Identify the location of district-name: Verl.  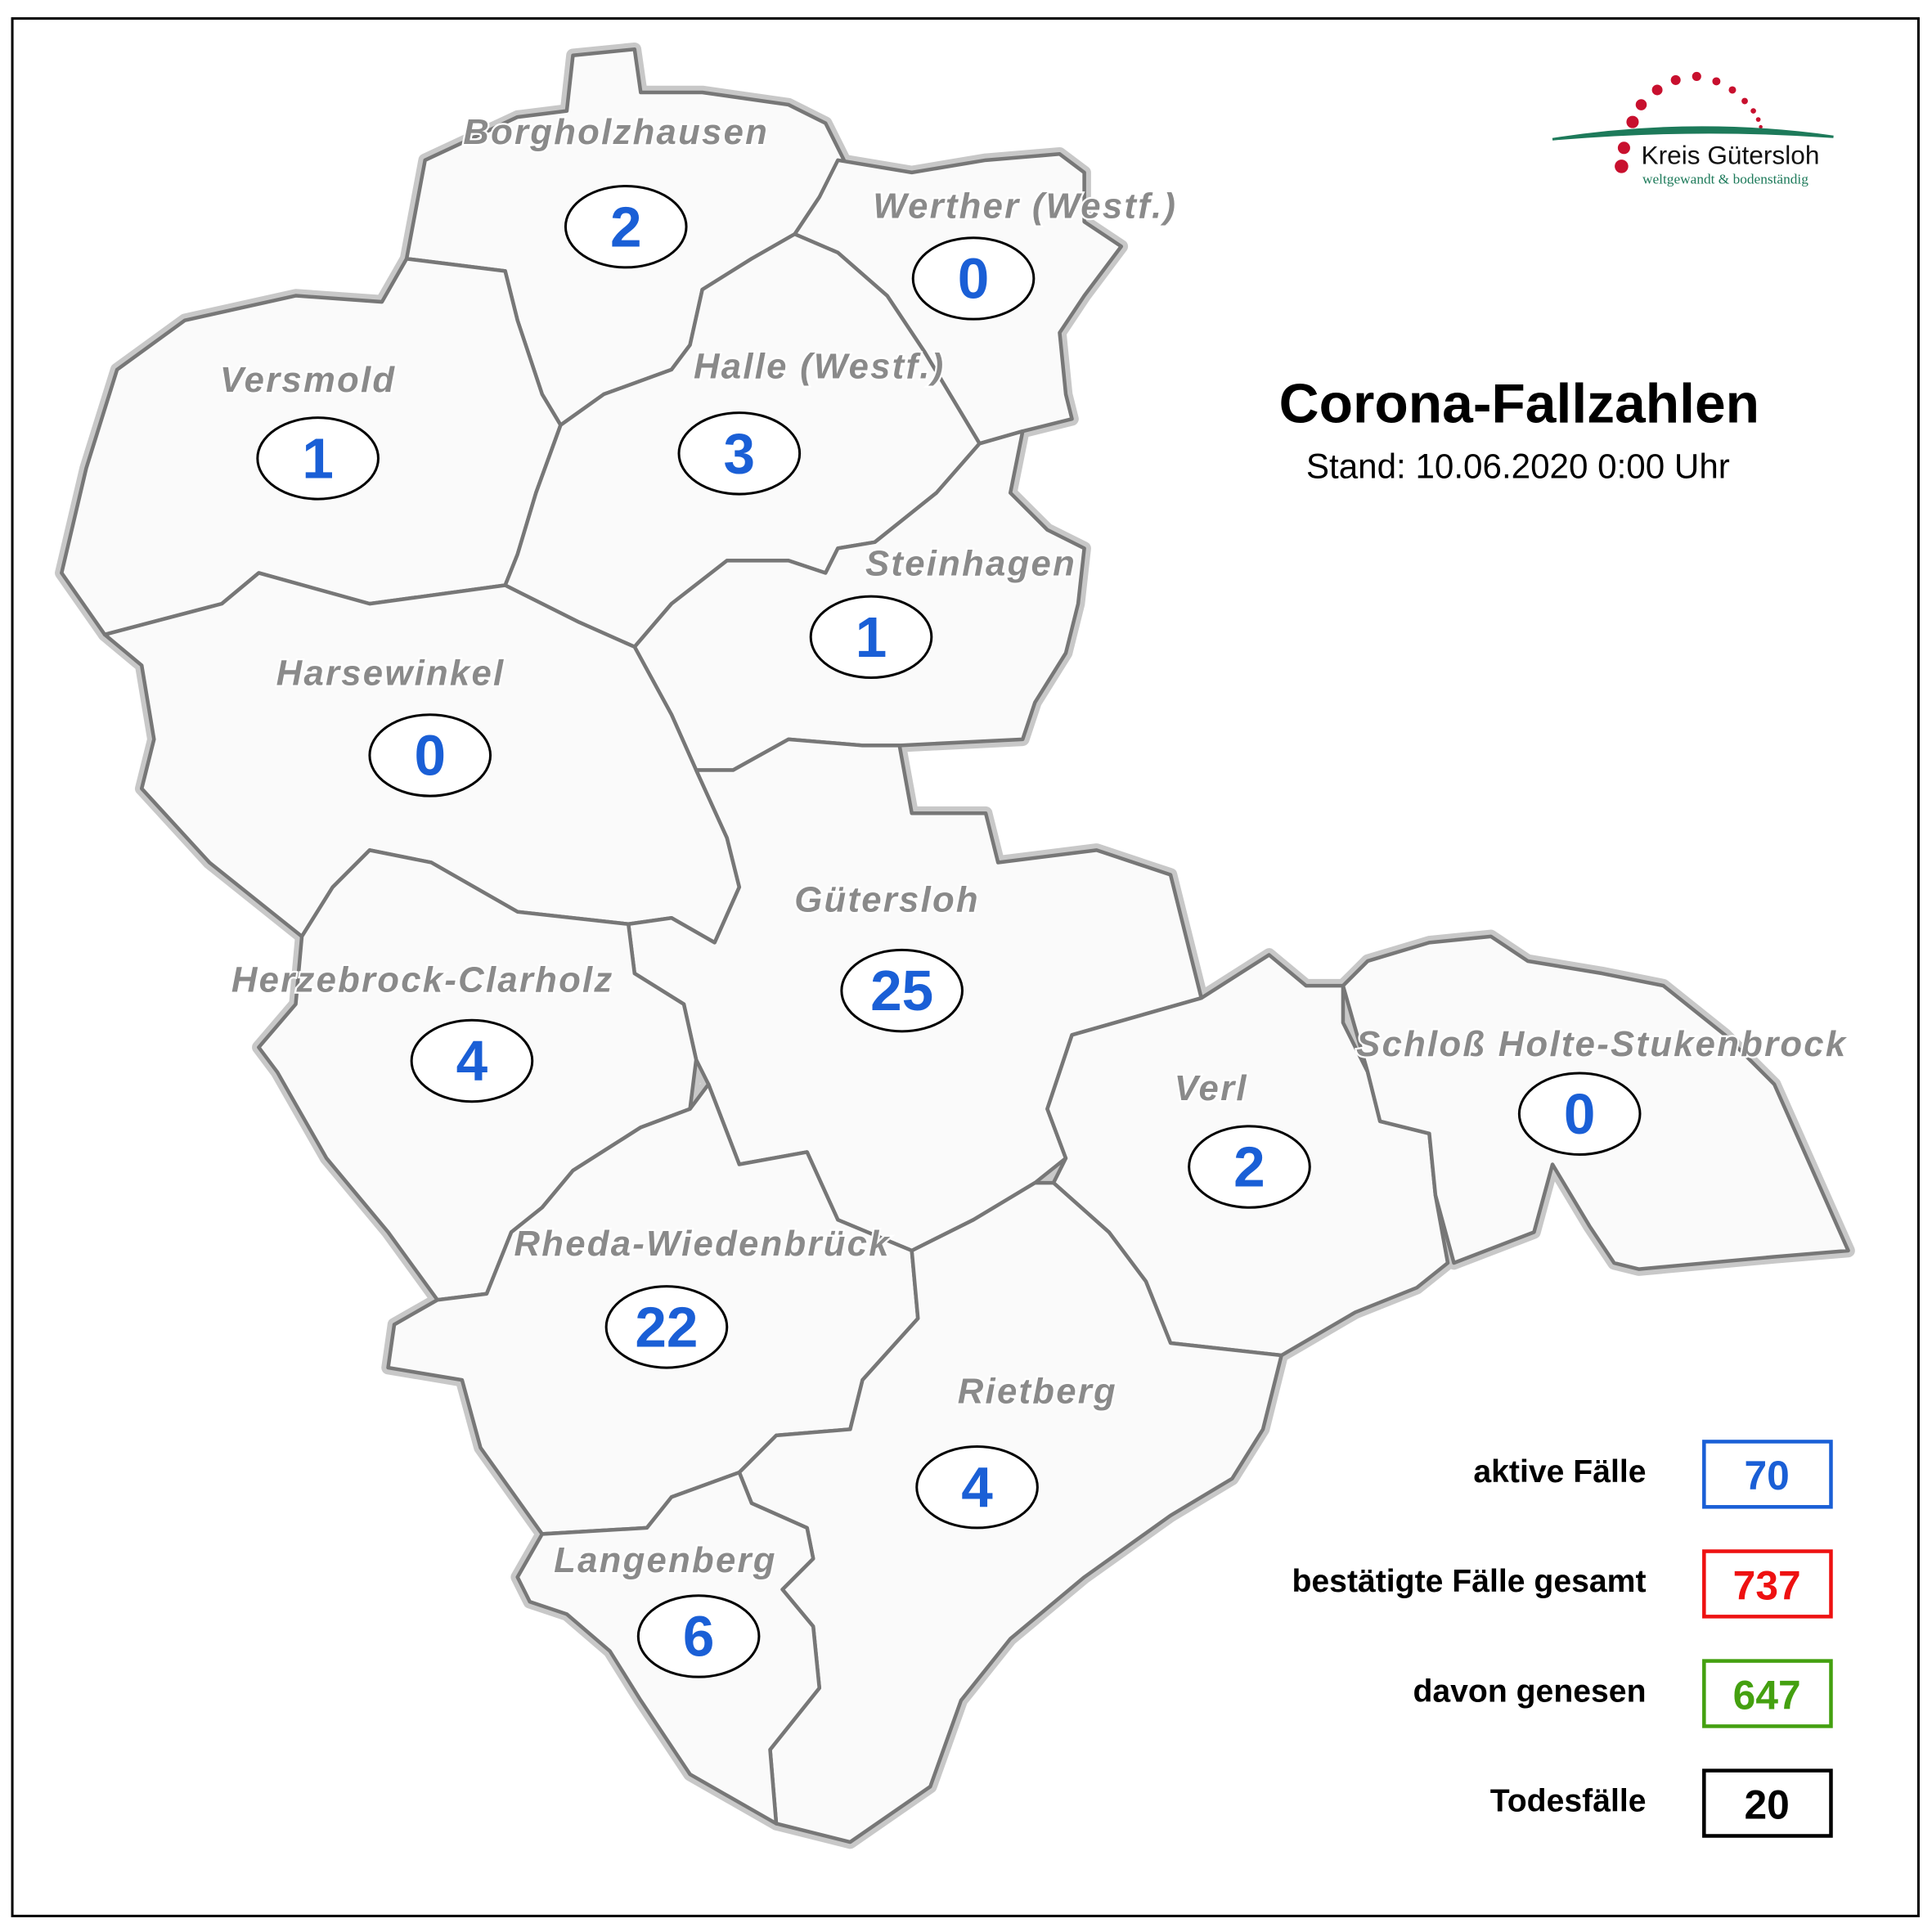
(1212, 1088).